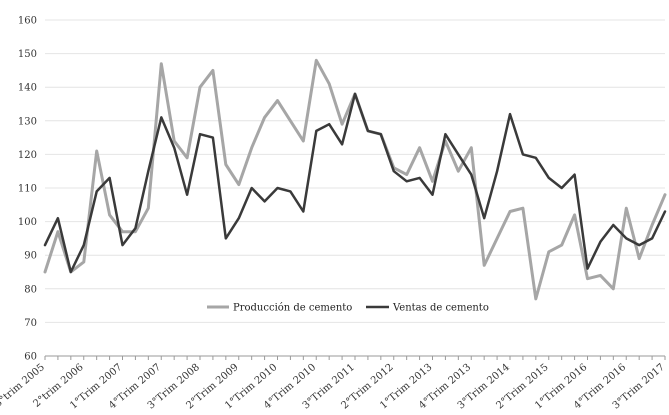 Image resolution: width=669 pixels, height=415 pixels. What do you see at coordinates (27, 222) in the screenshot?
I see `y-tick-label: 100` at bounding box center [27, 222].